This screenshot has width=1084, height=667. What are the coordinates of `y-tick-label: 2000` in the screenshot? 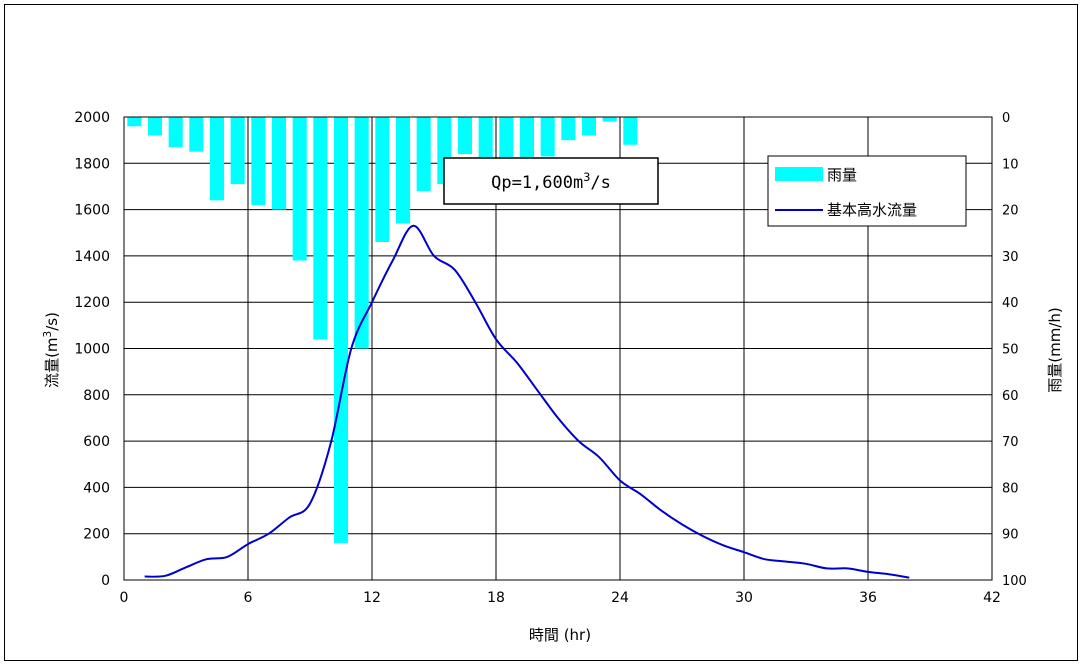 It's located at (92, 118).